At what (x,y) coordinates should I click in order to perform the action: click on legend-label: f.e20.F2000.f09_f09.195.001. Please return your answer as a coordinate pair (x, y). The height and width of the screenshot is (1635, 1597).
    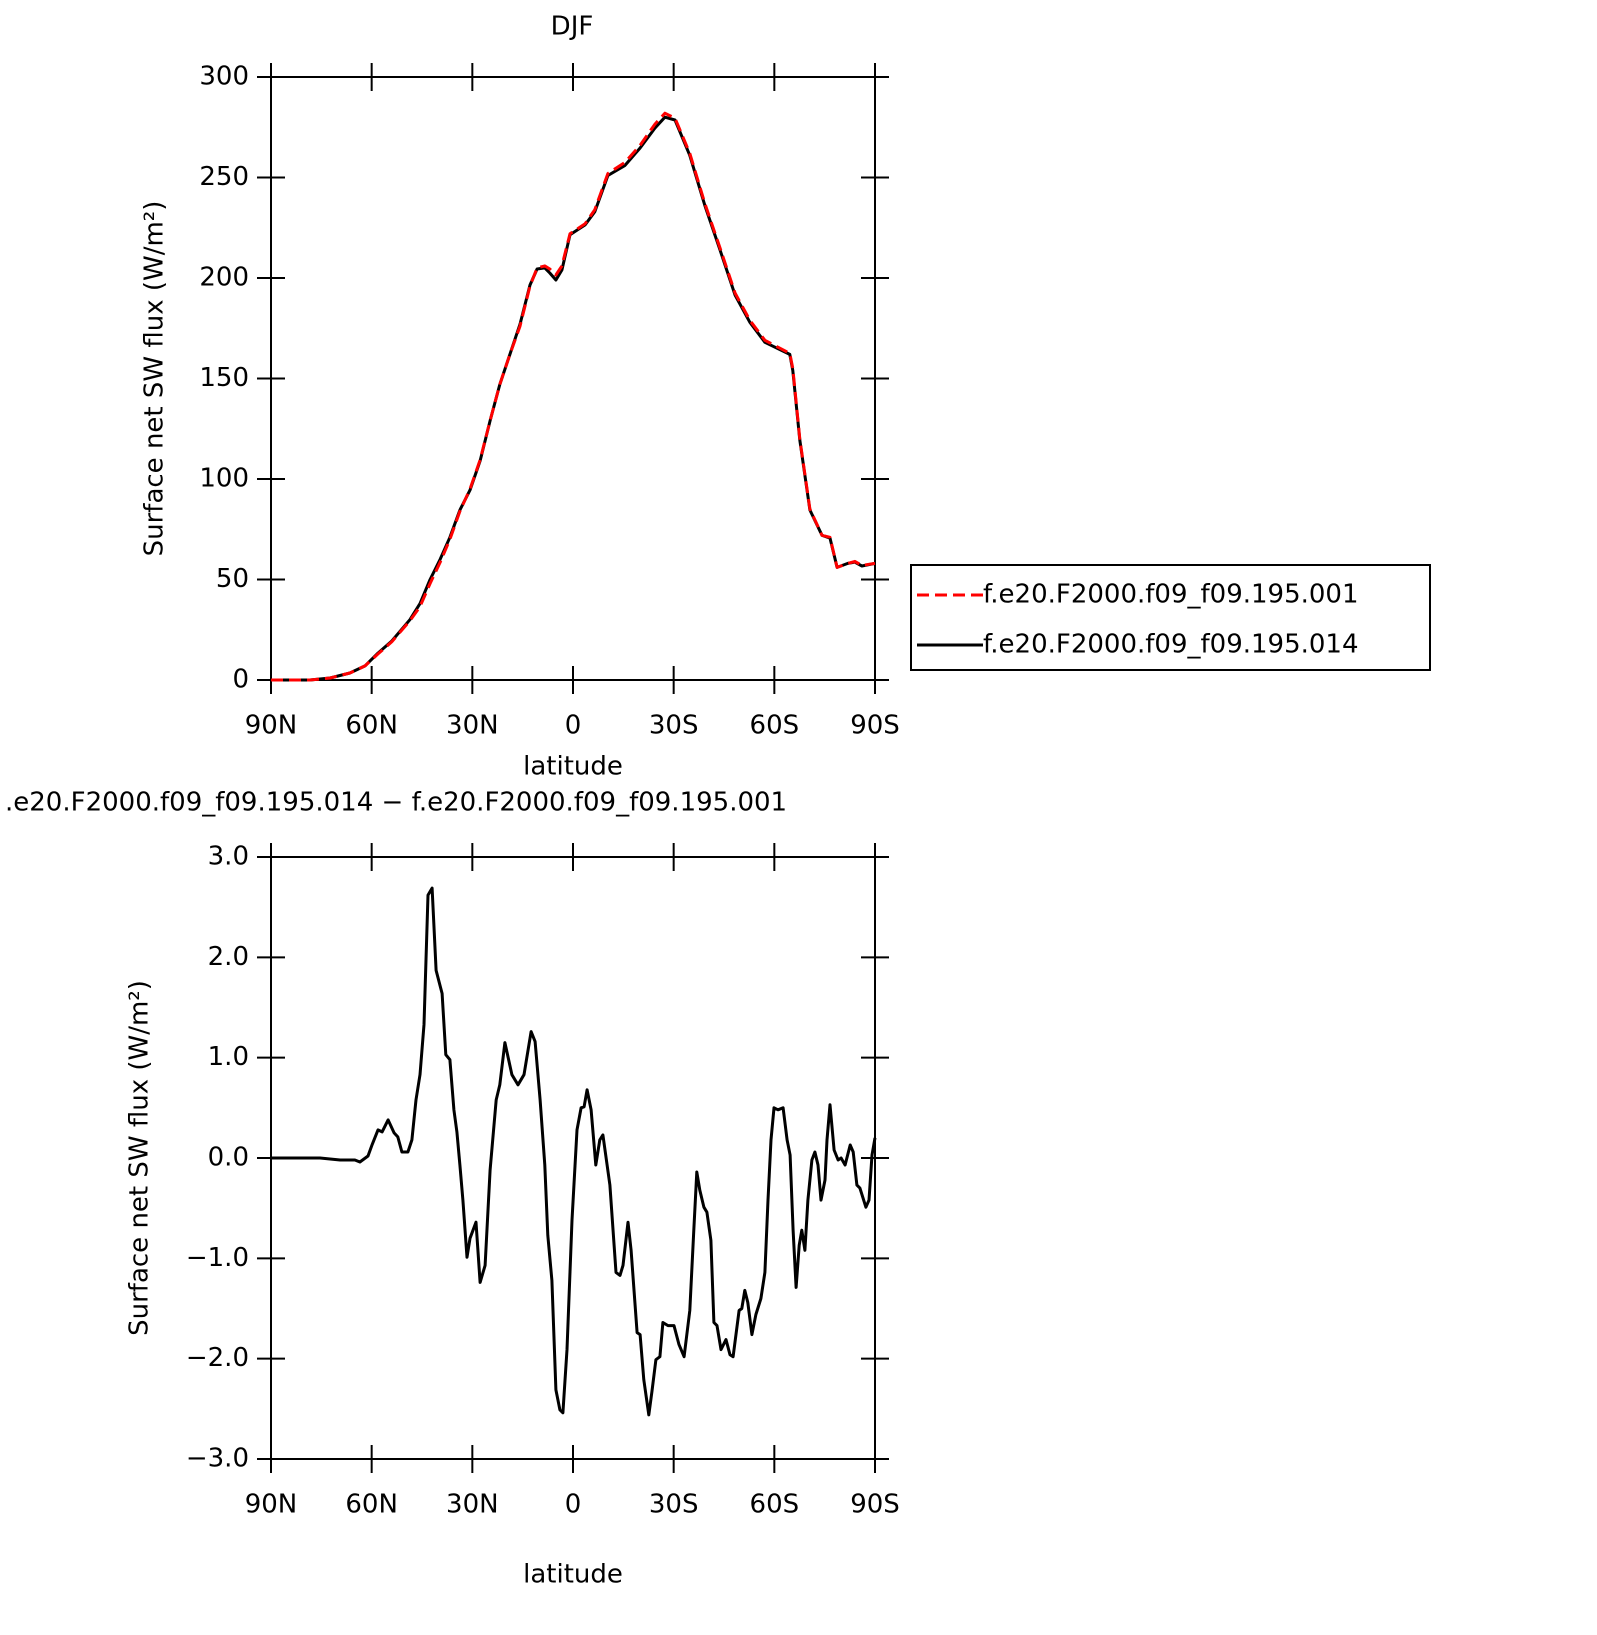
    Looking at the image, I should click on (1171, 595).